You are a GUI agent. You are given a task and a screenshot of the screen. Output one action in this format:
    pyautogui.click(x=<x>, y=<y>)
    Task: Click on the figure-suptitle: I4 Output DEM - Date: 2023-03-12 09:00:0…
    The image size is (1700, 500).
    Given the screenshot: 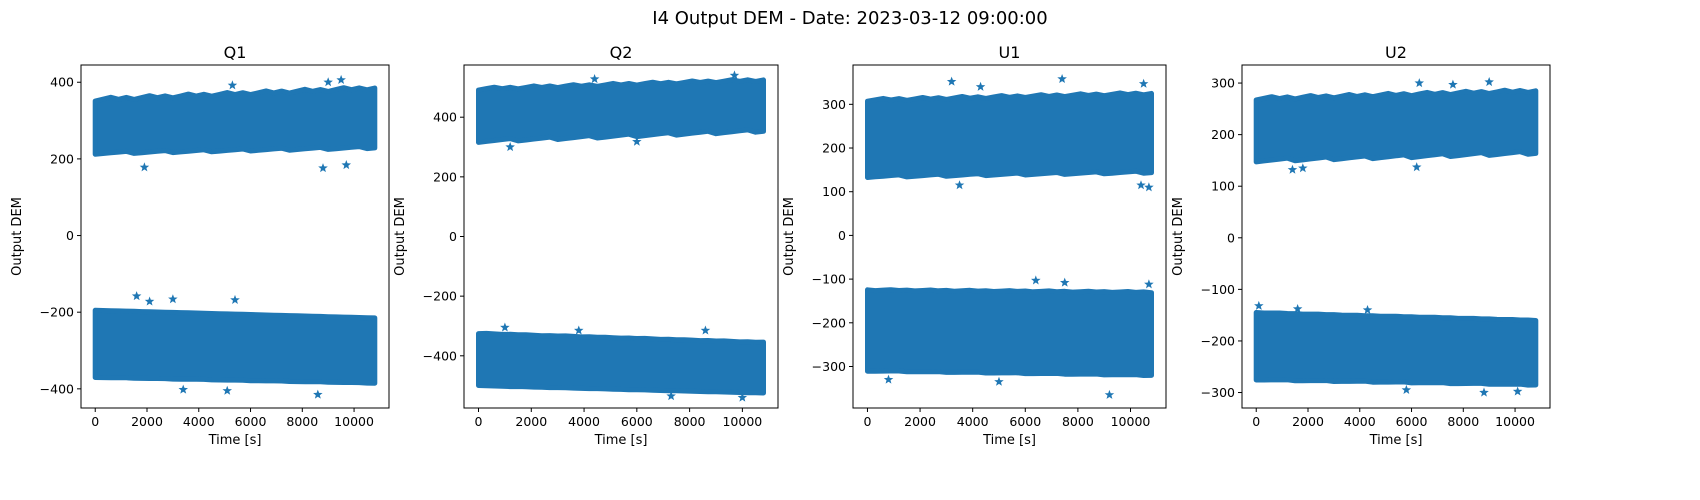 What is the action you would take?
    pyautogui.click(x=849, y=18)
    